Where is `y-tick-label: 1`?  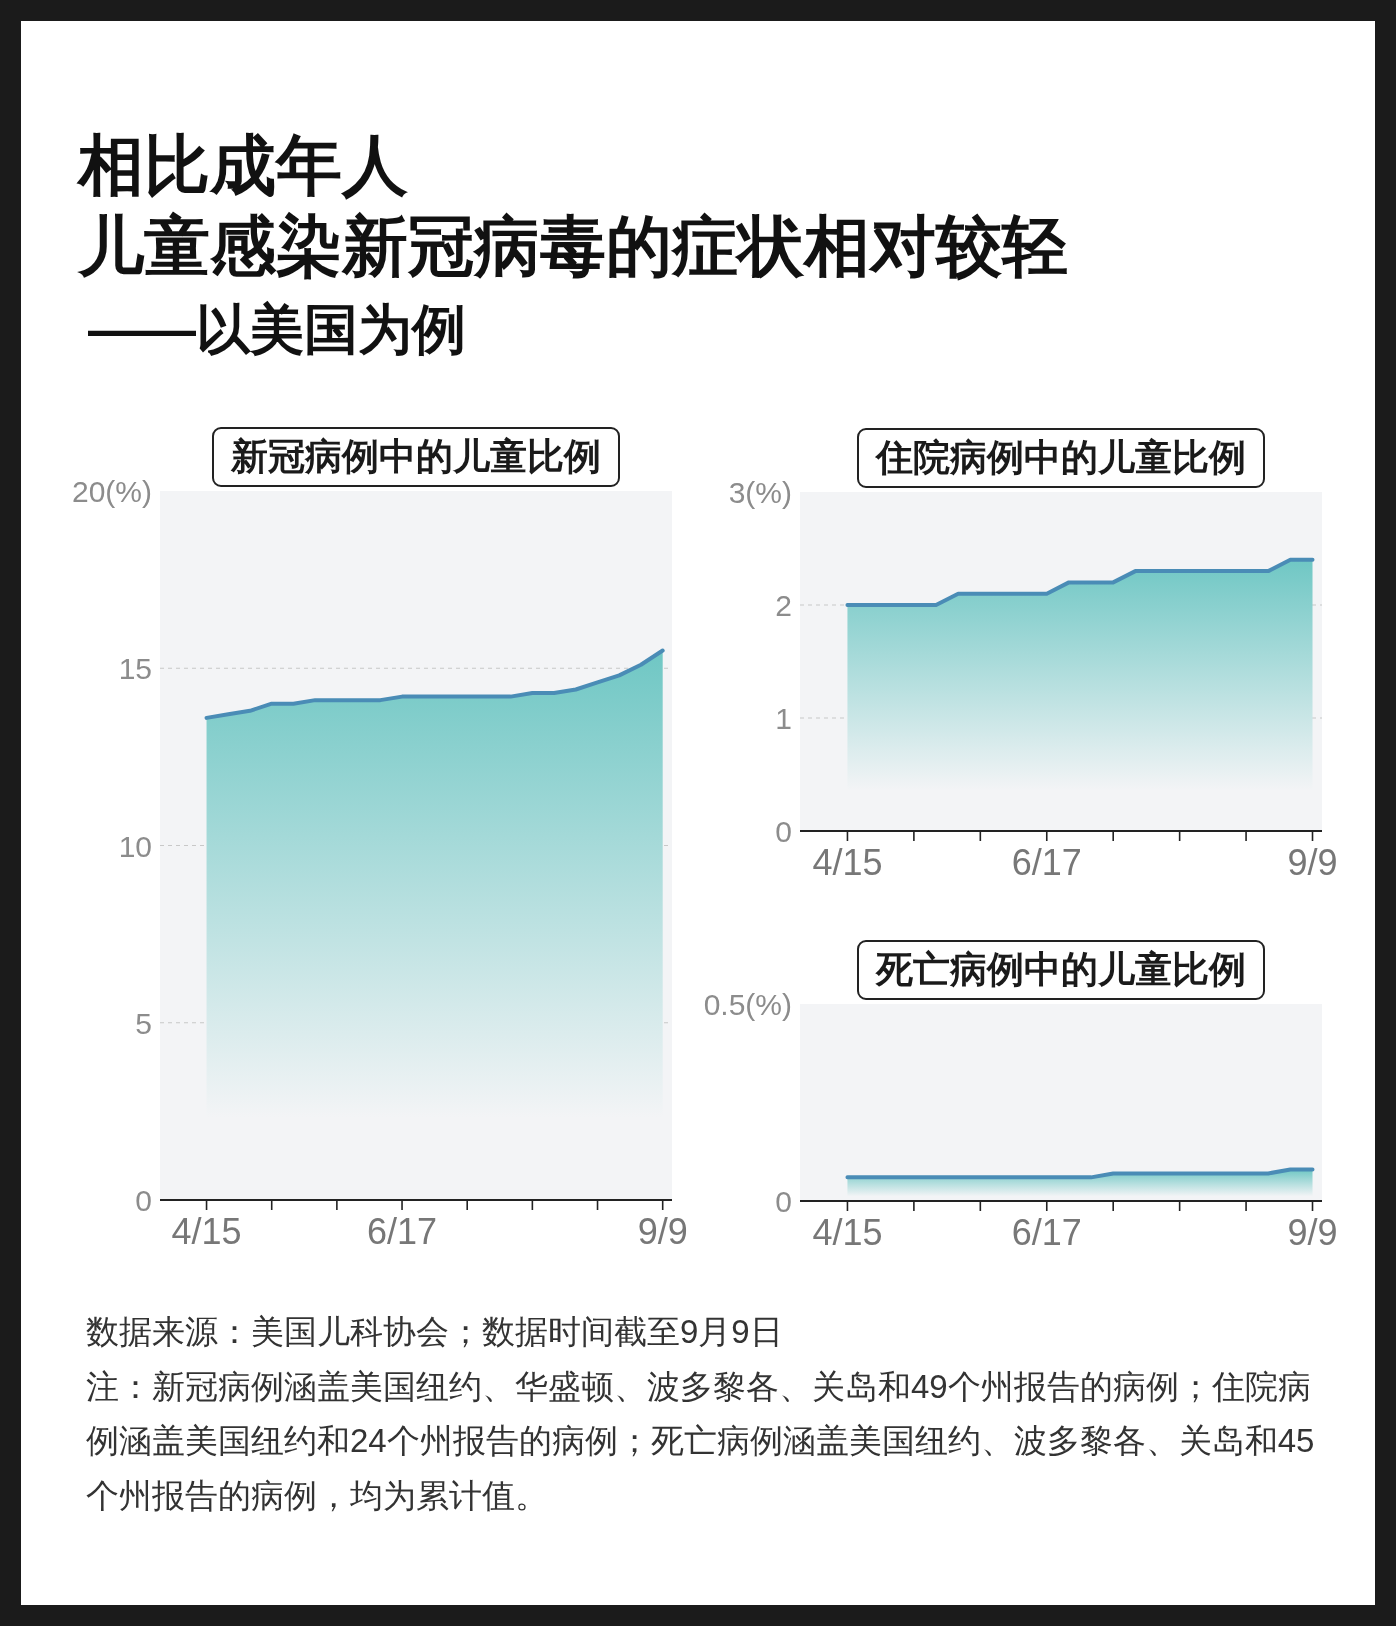 y-tick-label: 1 is located at coordinates (783, 718).